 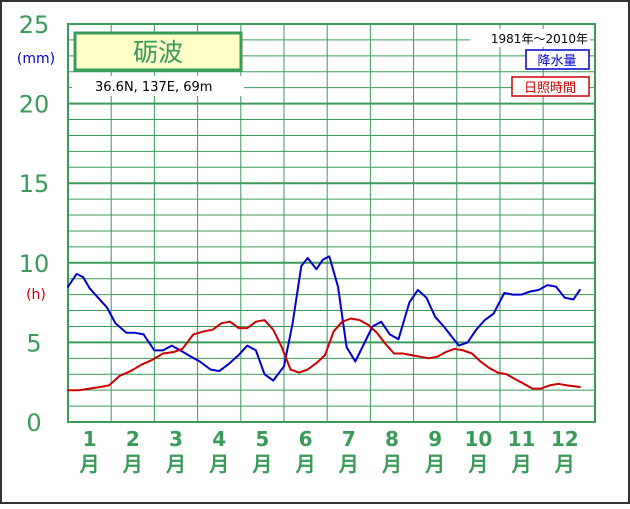 I want to click on y-unit-label-sun: (h), so click(x=36, y=295).